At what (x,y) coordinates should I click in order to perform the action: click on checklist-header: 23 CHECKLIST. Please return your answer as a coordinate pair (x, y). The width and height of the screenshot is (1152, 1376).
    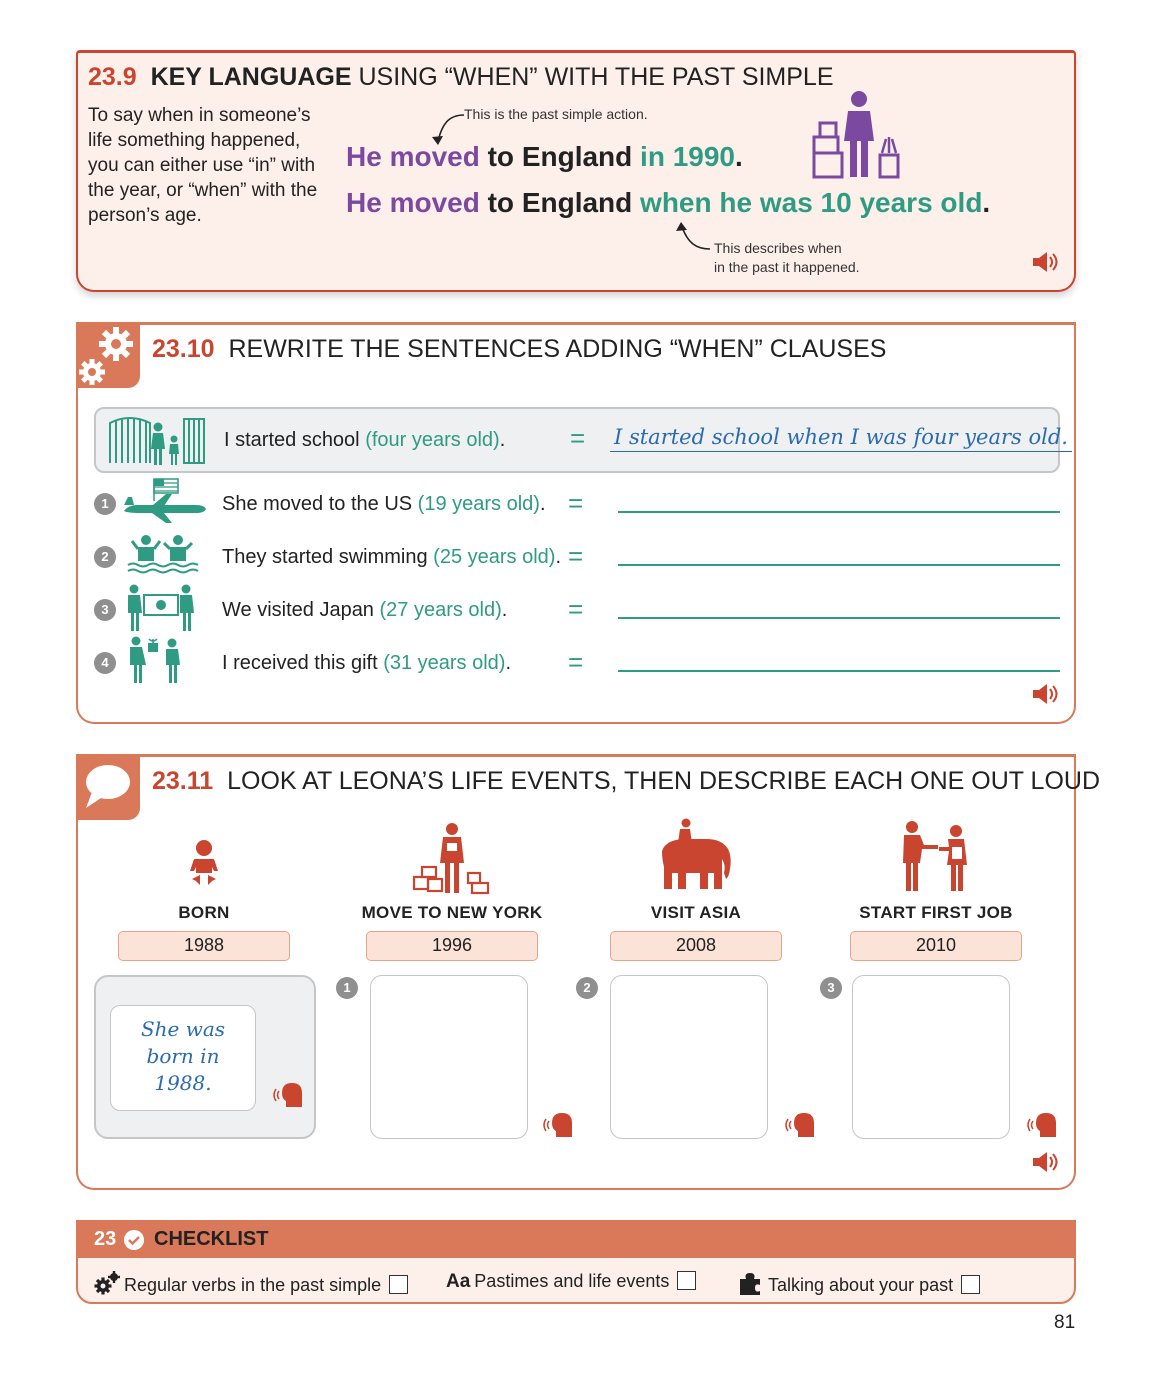
    Looking at the image, I should click on (576, 1240).